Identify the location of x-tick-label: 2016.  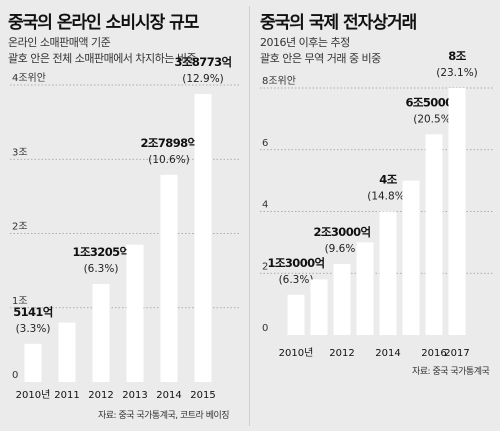
(433, 353).